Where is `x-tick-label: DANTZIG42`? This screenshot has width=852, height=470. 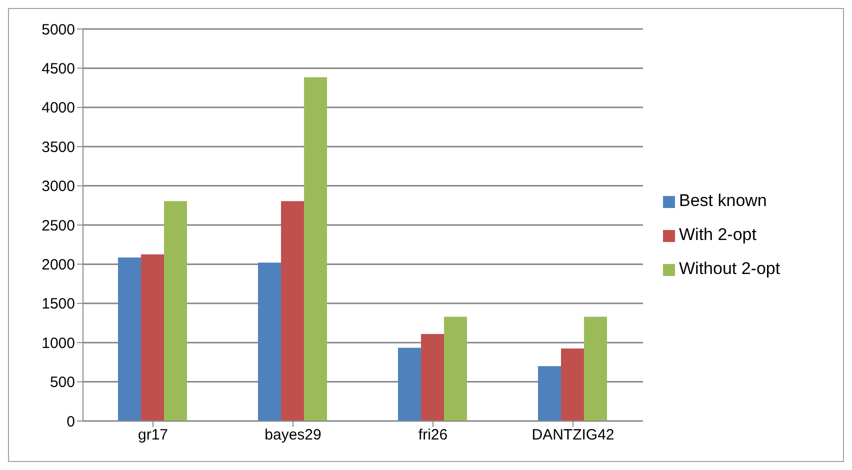 x-tick-label: DANTZIG42 is located at coordinates (573, 435).